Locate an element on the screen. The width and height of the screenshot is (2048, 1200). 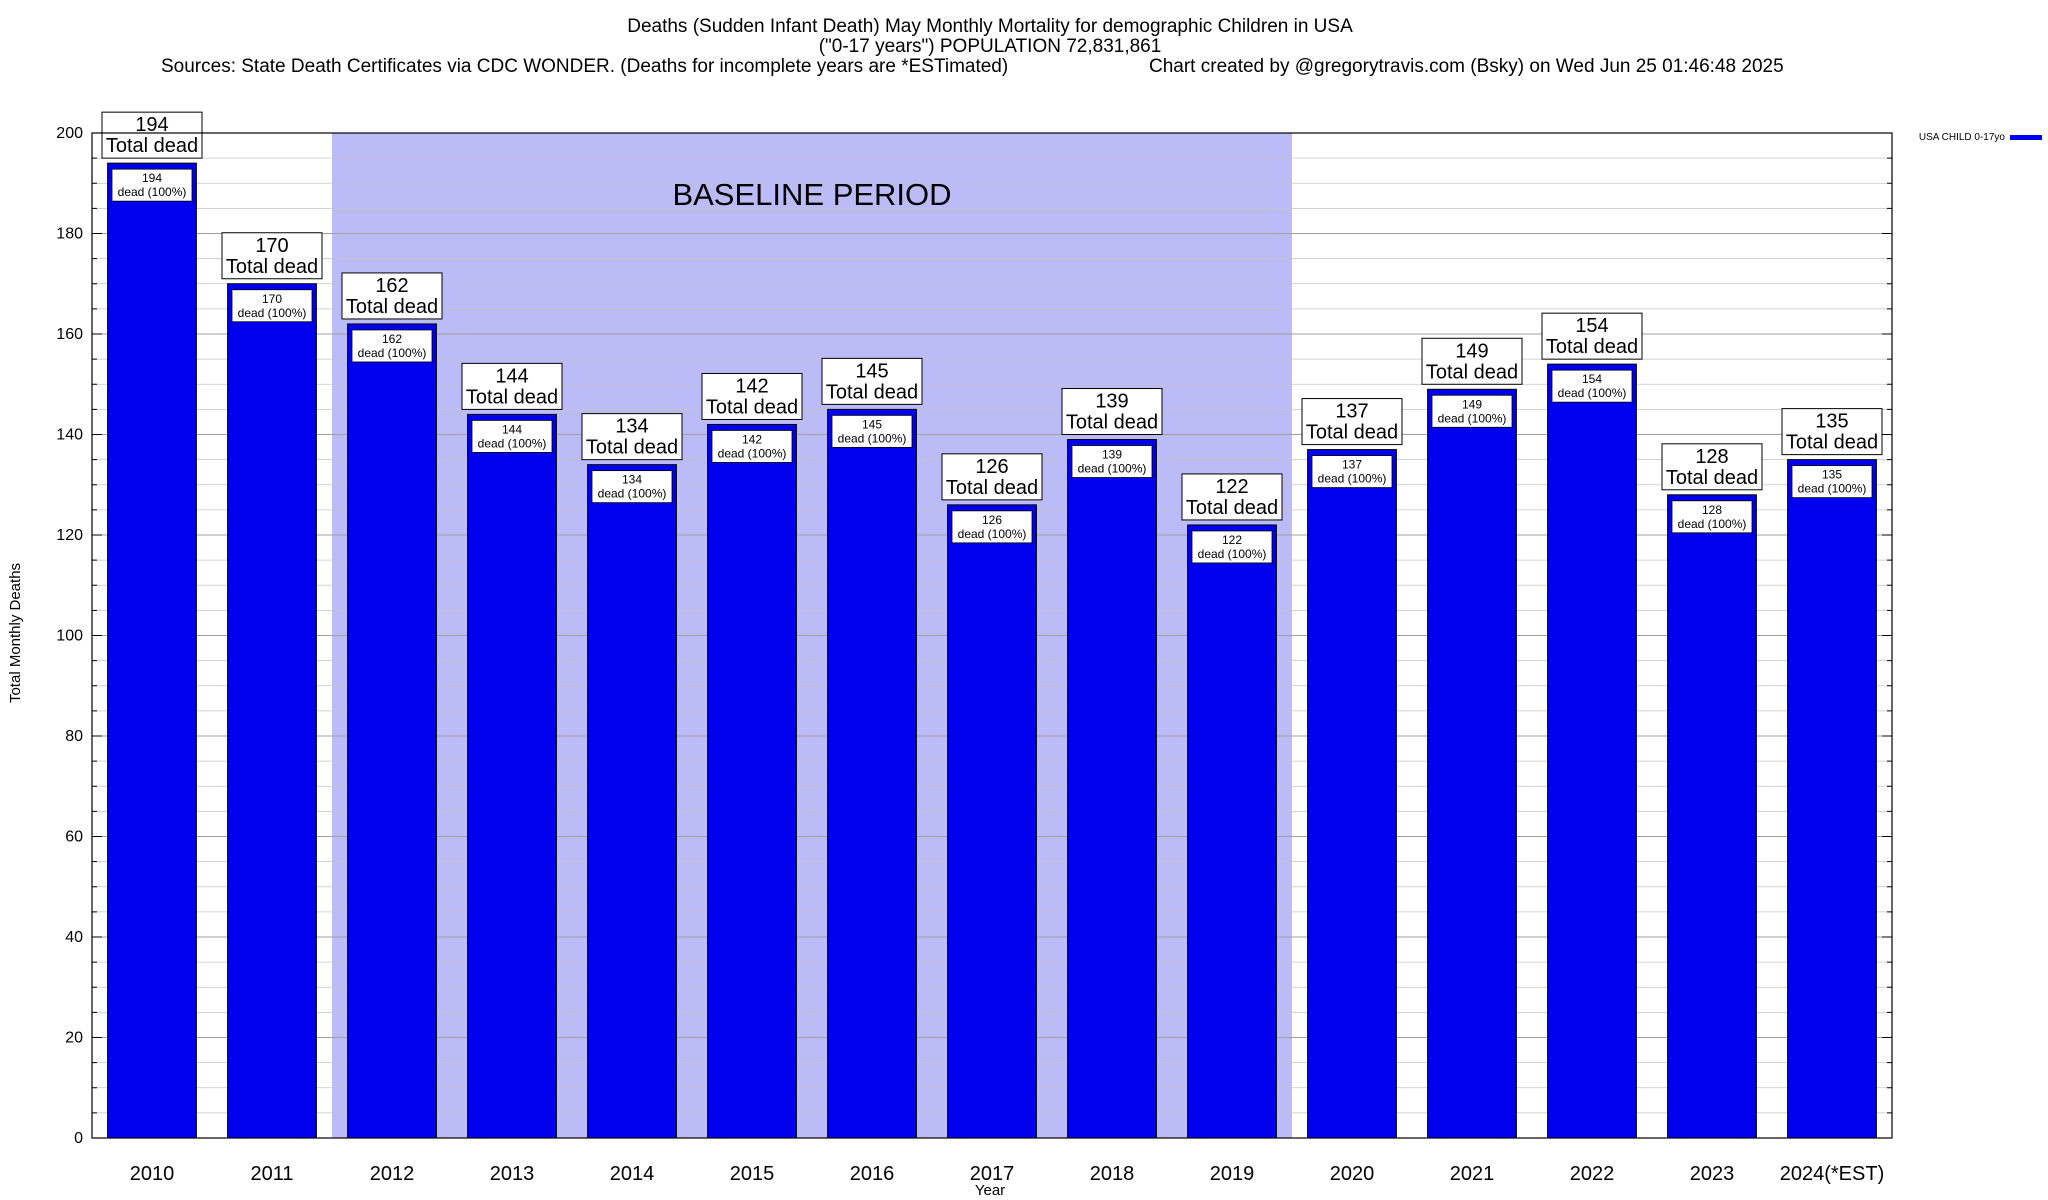
outer-label-value-2017: 126 is located at coordinates (991, 467).